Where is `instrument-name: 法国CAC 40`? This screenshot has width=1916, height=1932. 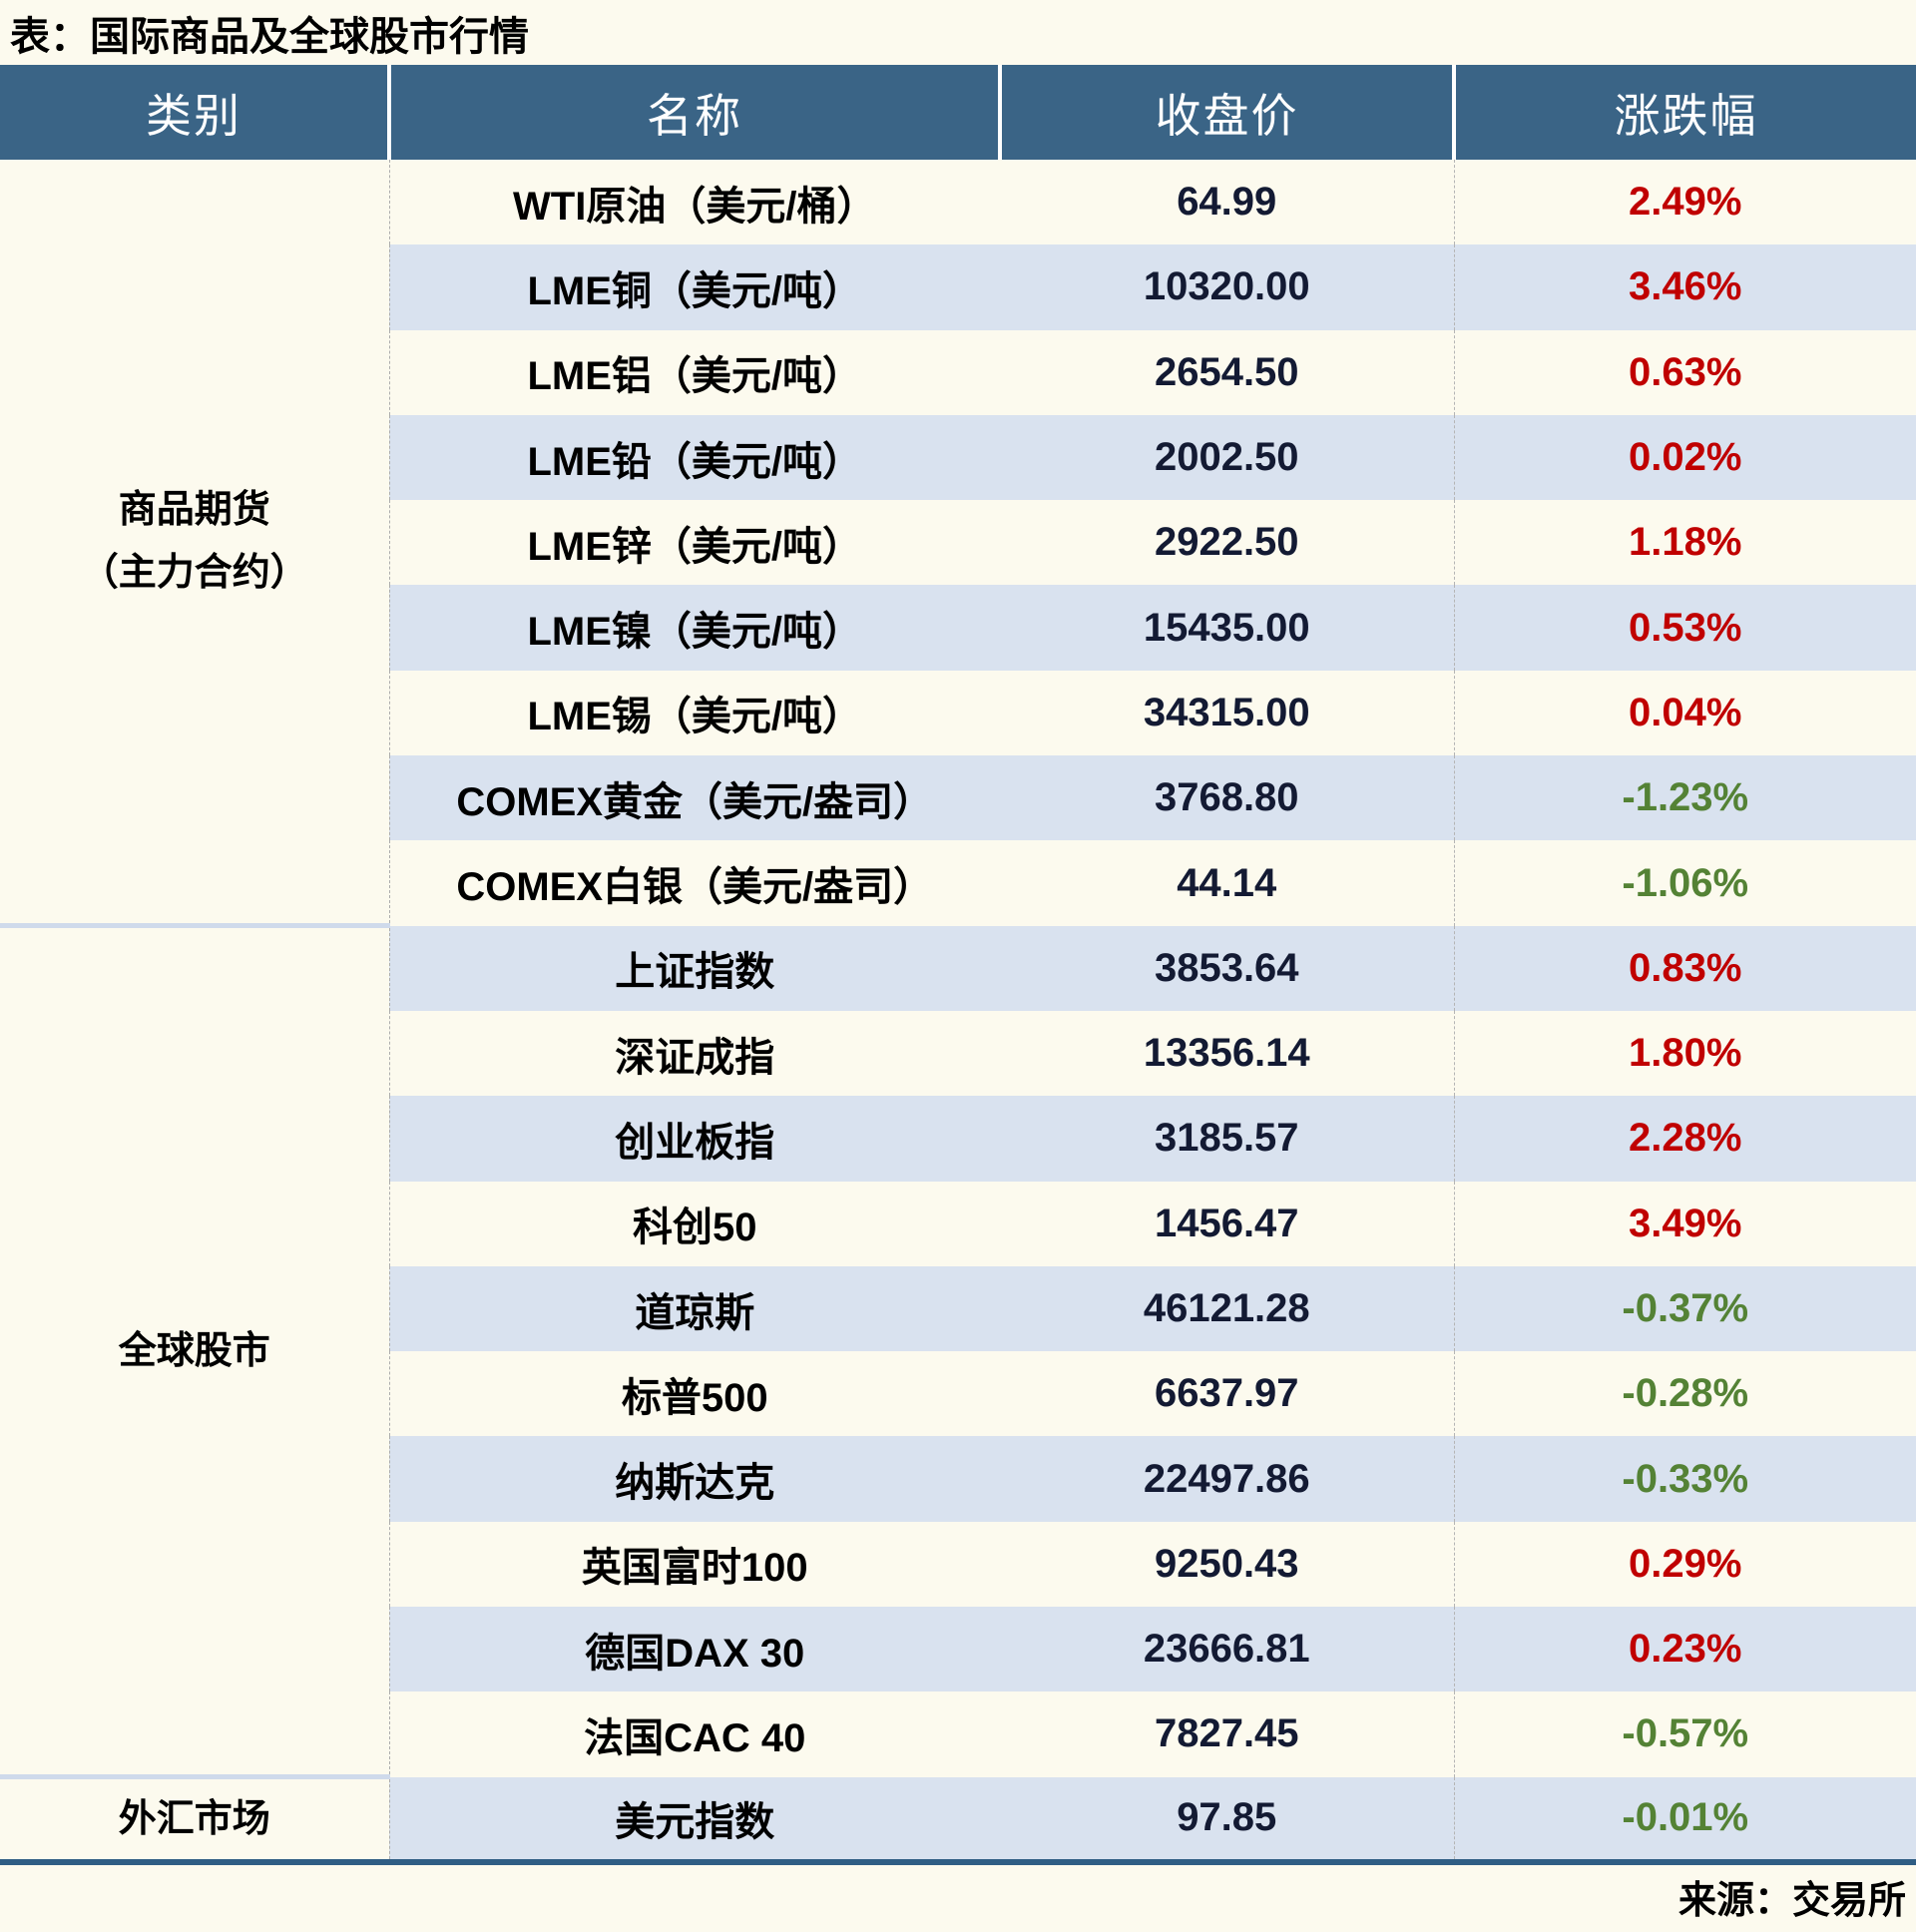 instrument-name: 法国CAC 40 is located at coordinates (695, 1737).